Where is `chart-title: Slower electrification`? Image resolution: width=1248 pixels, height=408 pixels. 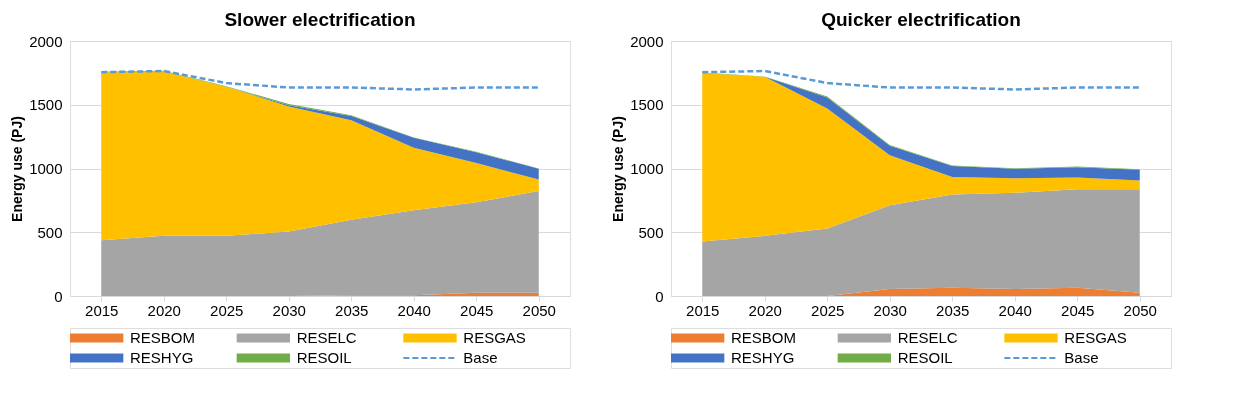
chart-title: Slower electrification is located at coordinates (320, 19).